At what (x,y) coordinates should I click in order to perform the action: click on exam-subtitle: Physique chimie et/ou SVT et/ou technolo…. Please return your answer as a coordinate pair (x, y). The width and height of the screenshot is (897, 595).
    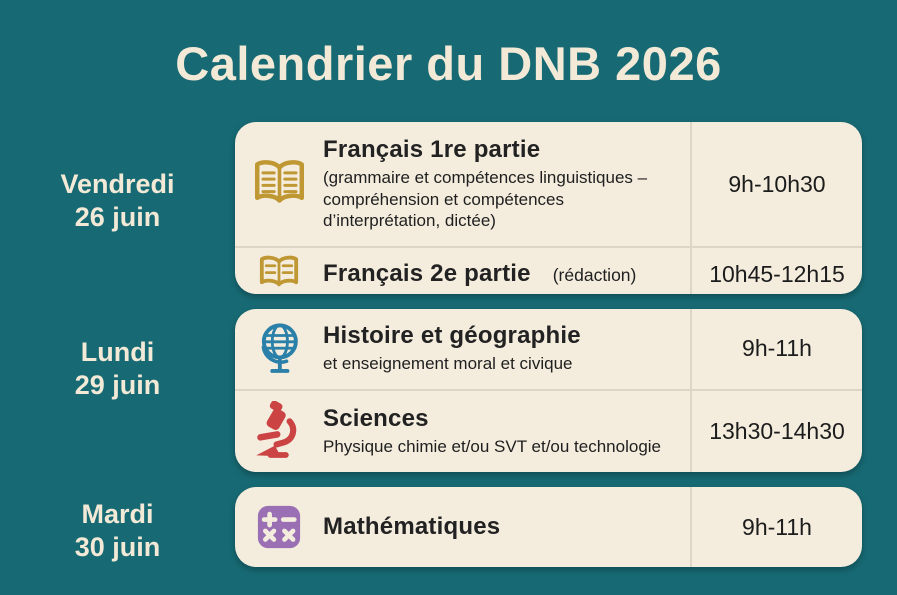
    Looking at the image, I should click on (492, 446).